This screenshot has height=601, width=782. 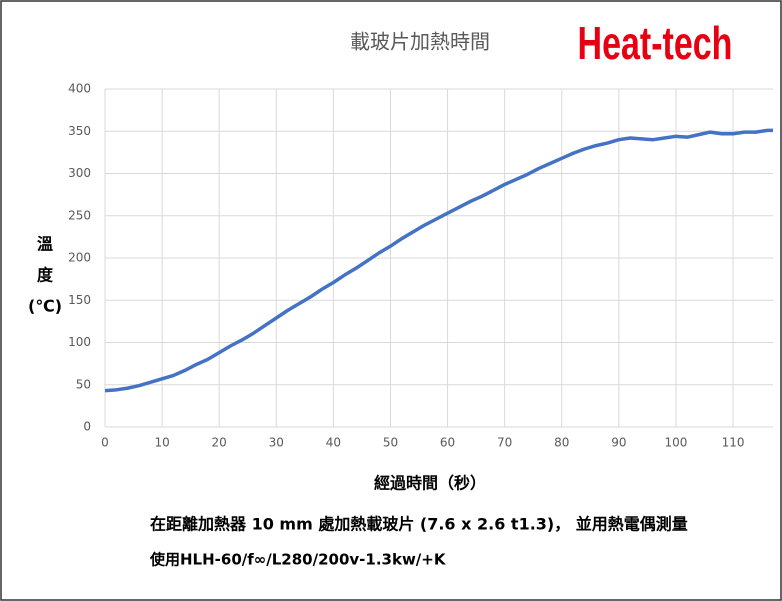 What do you see at coordinates (105, 443) in the screenshot?
I see `x-tick-label: 0` at bounding box center [105, 443].